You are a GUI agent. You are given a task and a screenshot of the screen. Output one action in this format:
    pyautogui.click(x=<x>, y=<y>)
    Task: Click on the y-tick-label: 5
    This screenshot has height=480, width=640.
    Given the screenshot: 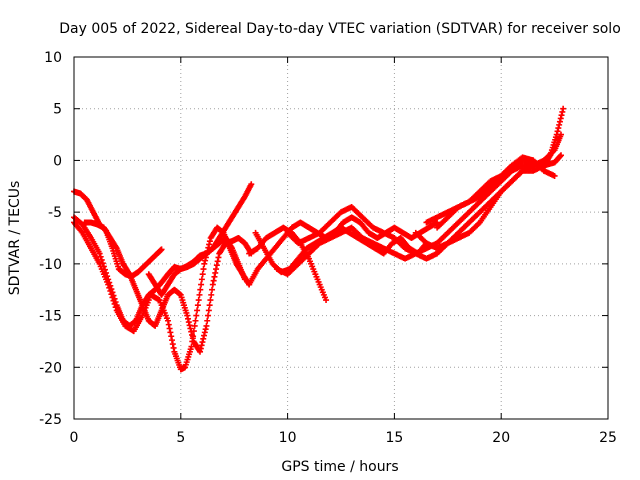 What is the action you would take?
    pyautogui.click(x=57, y=110)
    